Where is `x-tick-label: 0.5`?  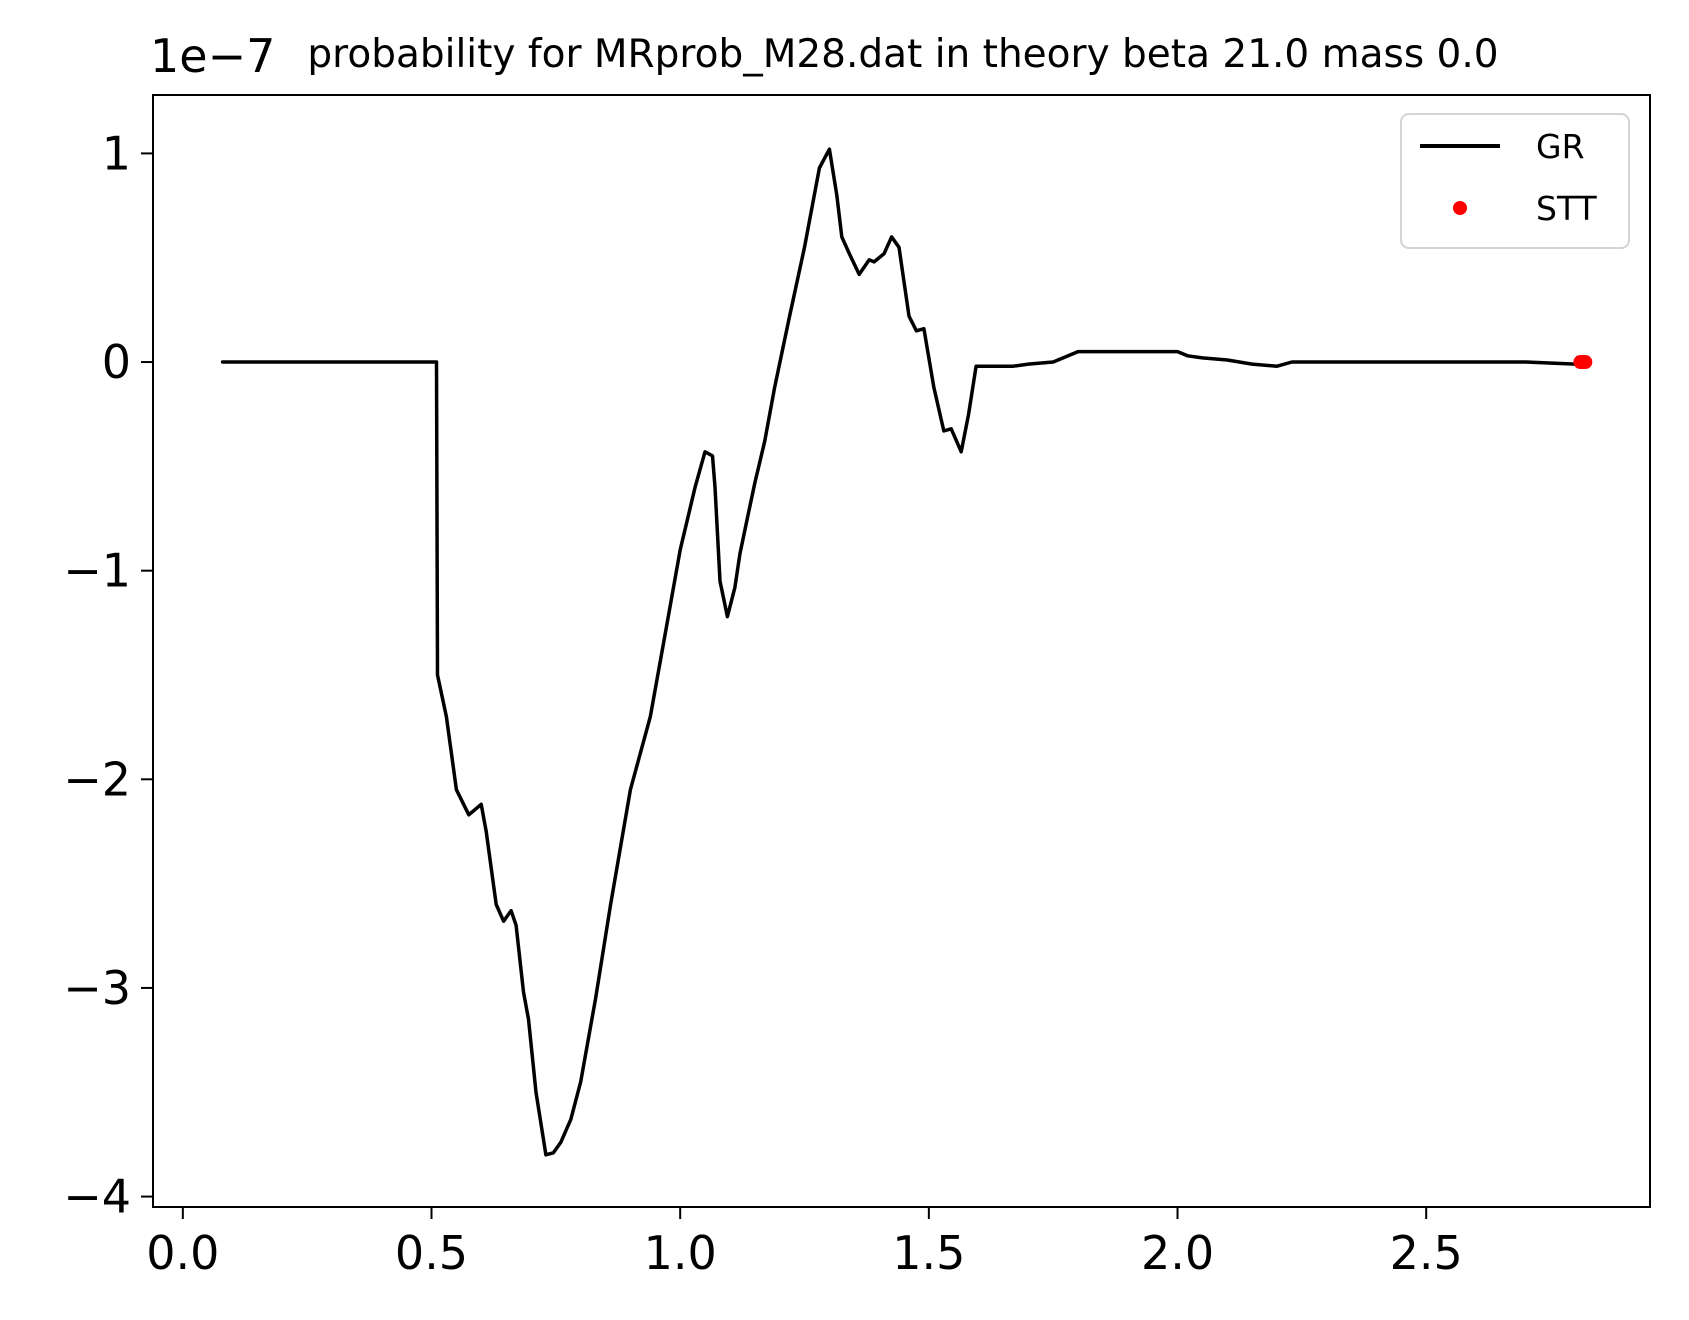
x-tick-label: 0.5 is located at coordinates (431, 1253).